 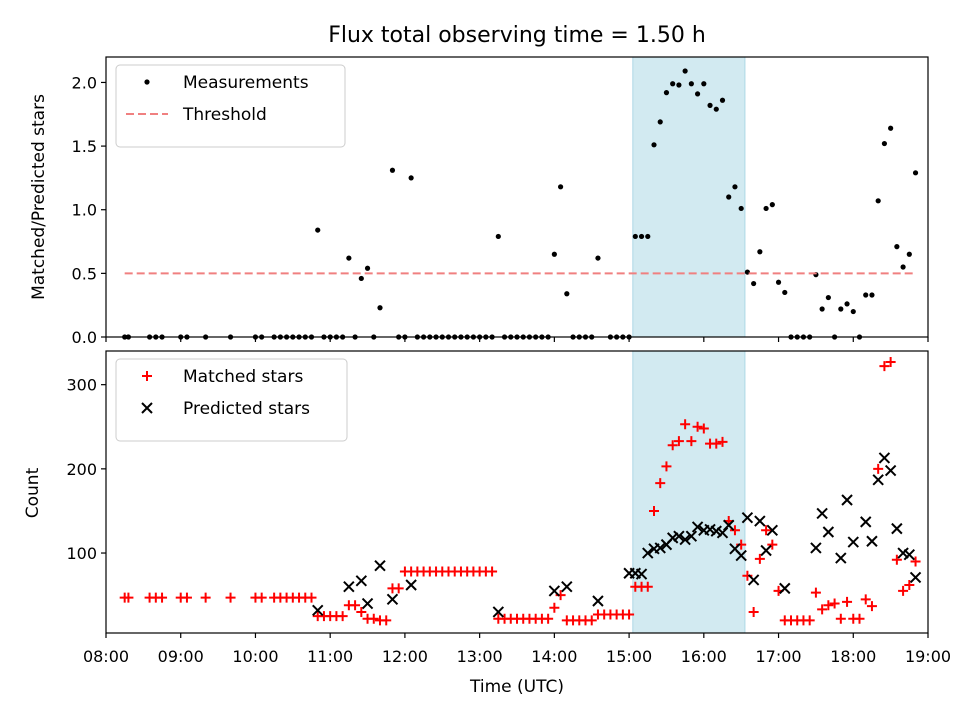 I want to click on bottom-x-tick-label: 11:00, so click(x=330, y=656).